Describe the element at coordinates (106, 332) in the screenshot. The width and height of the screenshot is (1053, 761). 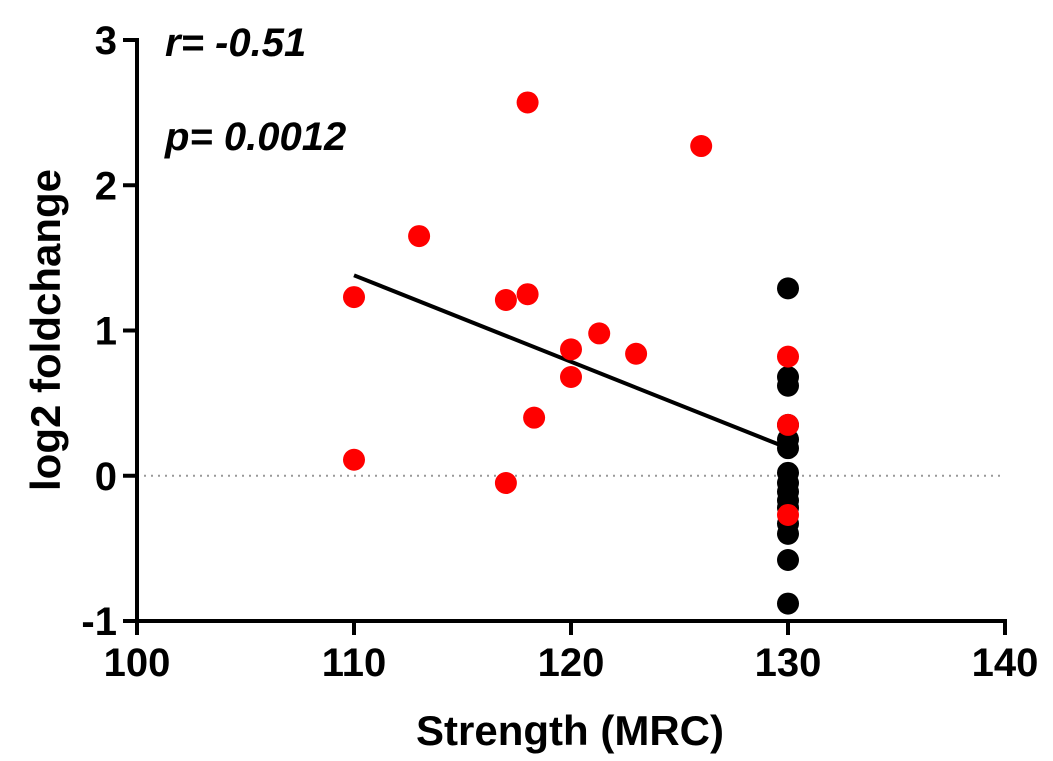
I see `y-tick-label: 1` at that location.